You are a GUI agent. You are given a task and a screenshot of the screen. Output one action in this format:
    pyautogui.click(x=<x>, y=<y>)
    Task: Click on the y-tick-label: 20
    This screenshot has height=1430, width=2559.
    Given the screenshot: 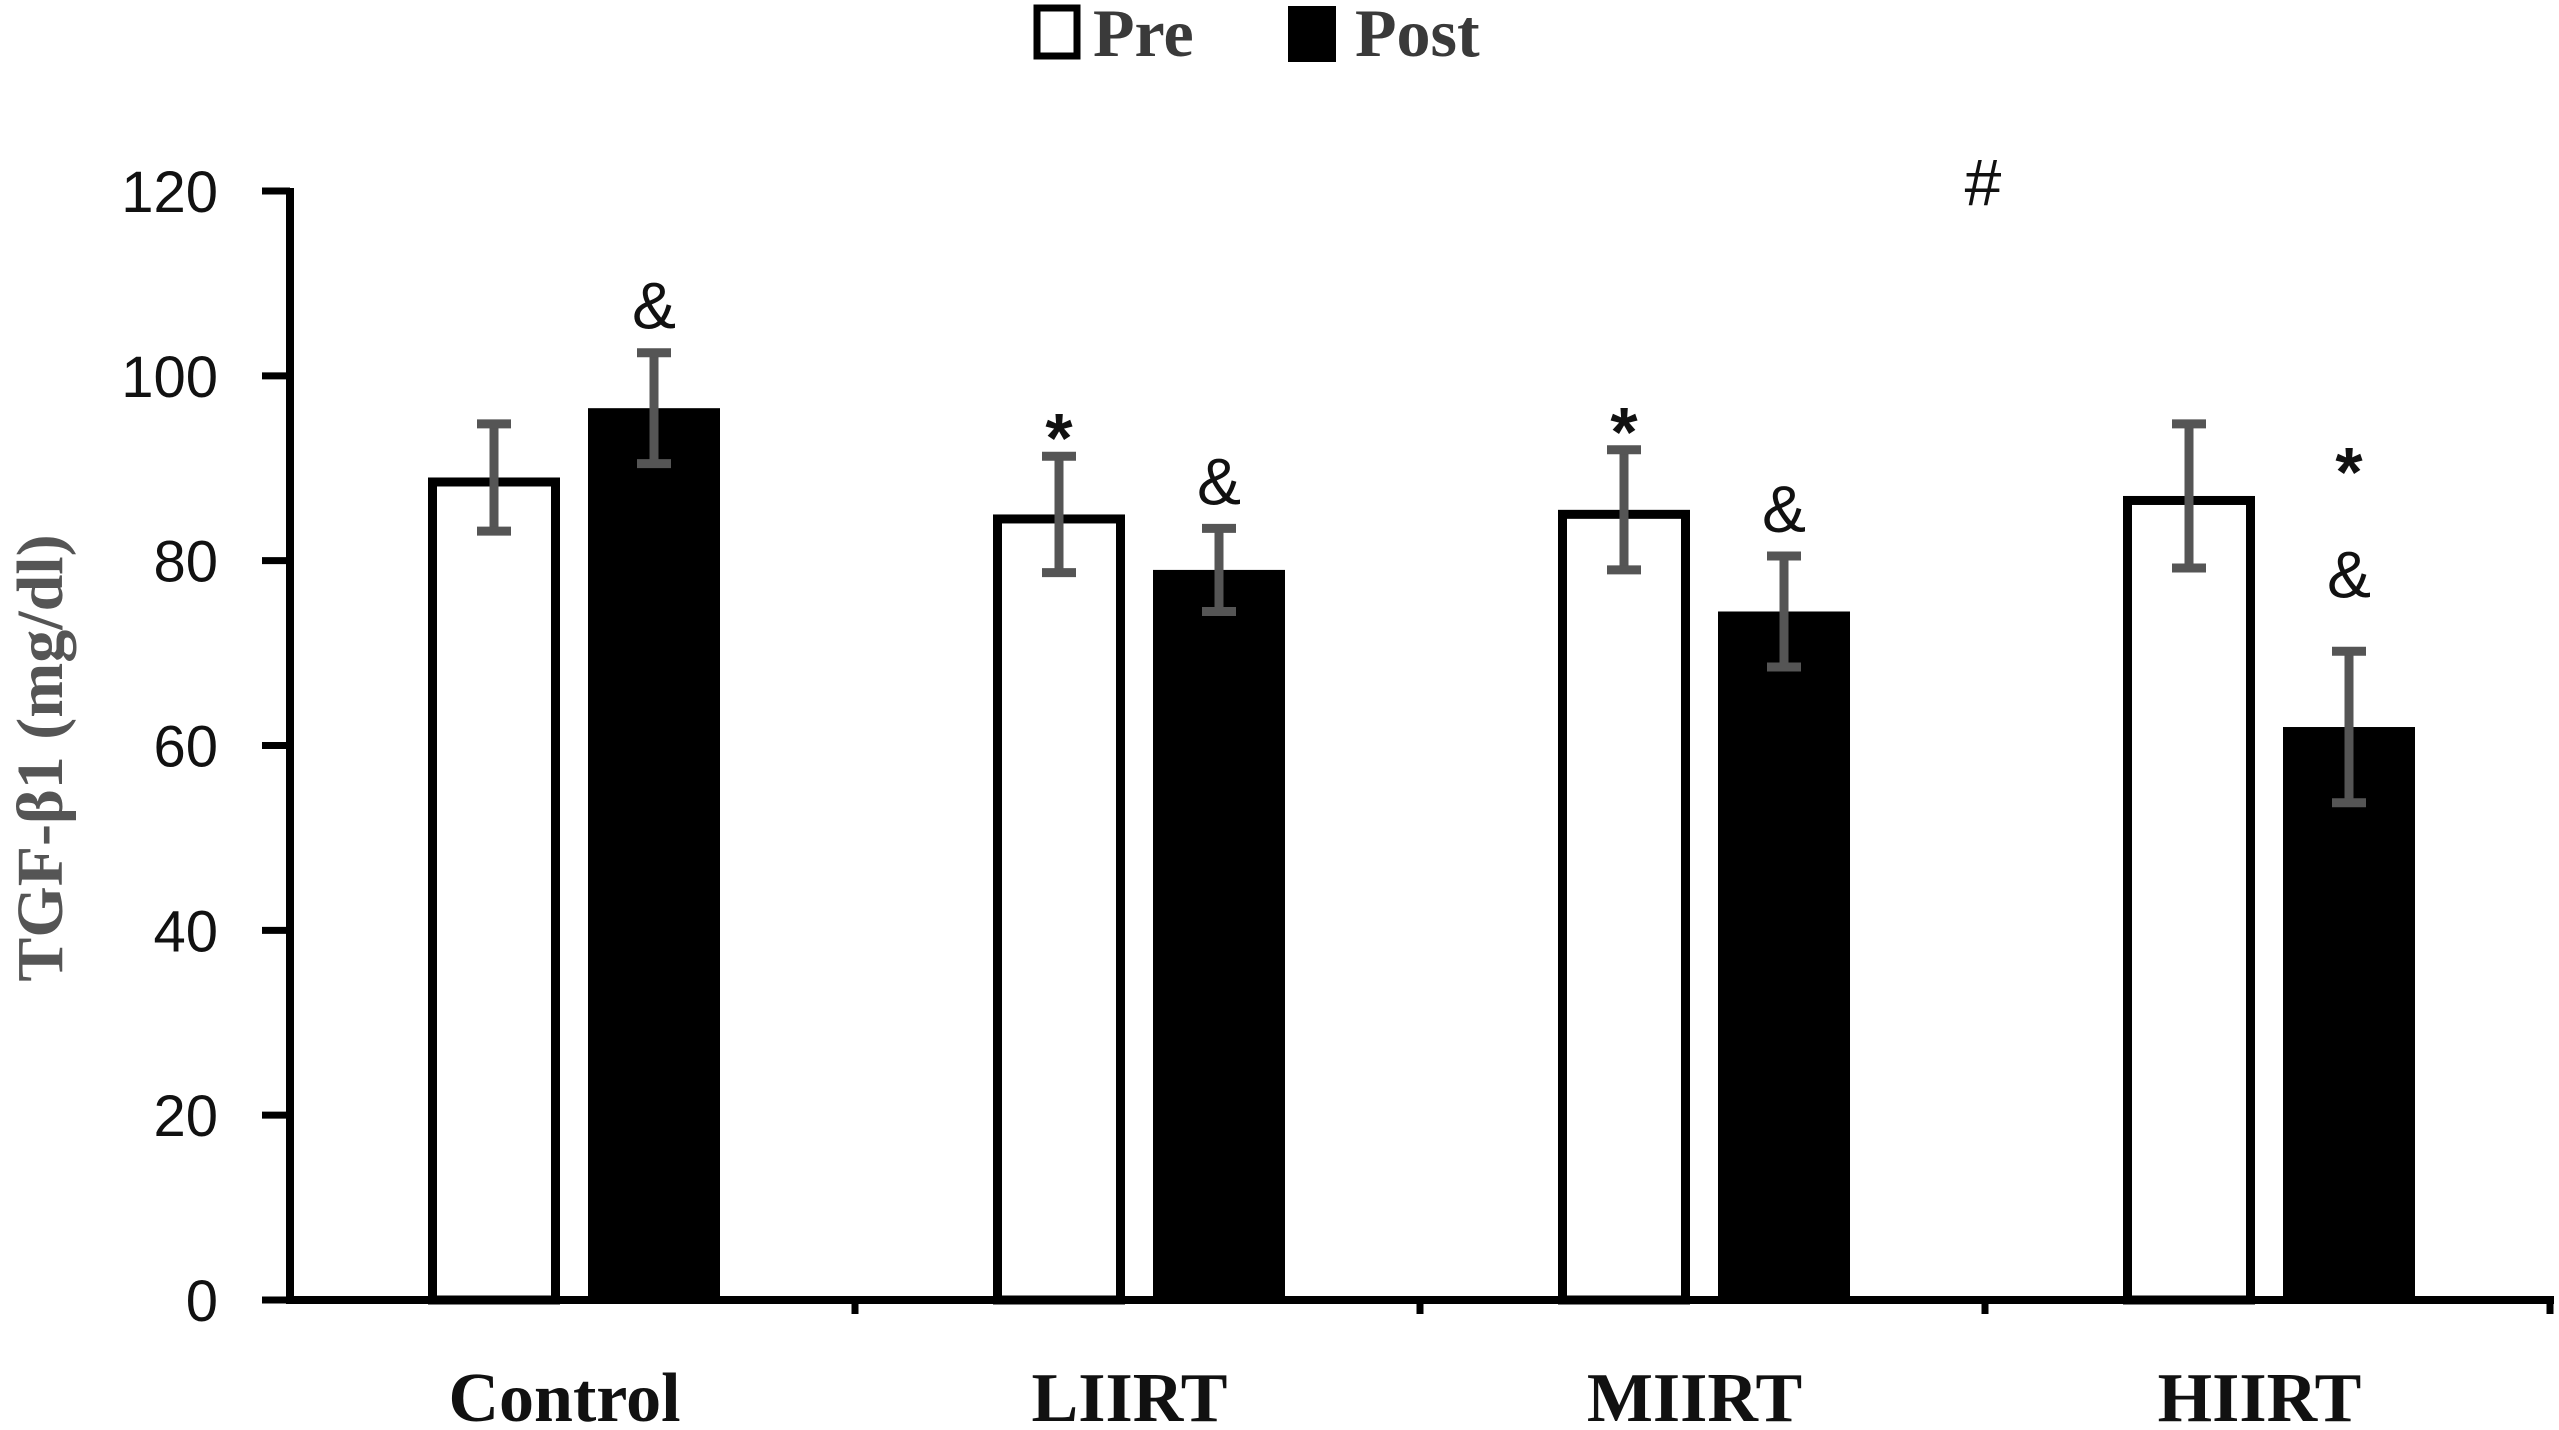 What is the action you would take?
    pyautogui.click(x=185, y=1116)
    